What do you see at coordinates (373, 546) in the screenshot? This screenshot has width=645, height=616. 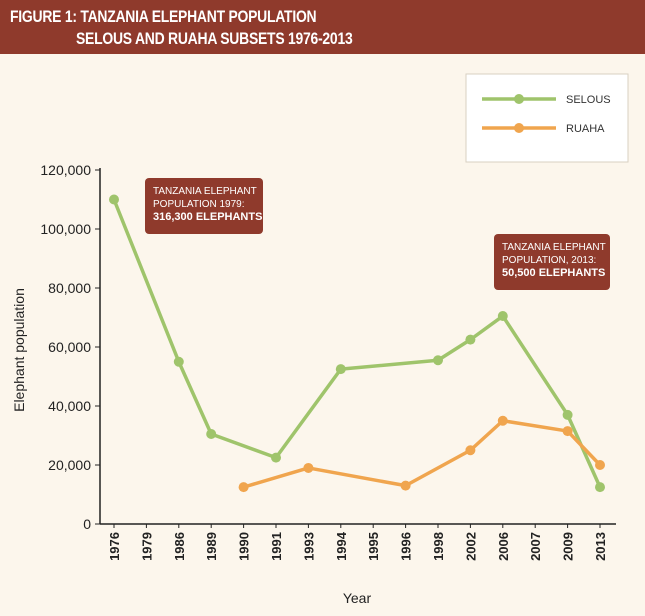 I see `x-tick-label: 1995` at bounding box center [373, 546].